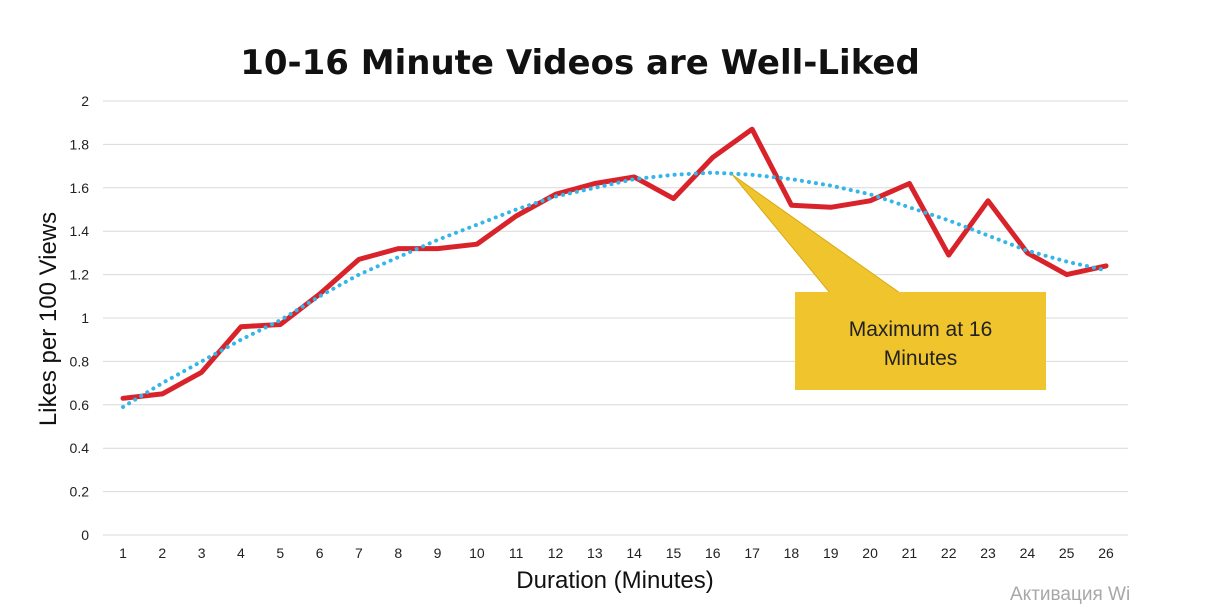 The height and width of the screenshot is (616, 1222). I want to click on y-tick-label: 1.4, so click(80, 231).